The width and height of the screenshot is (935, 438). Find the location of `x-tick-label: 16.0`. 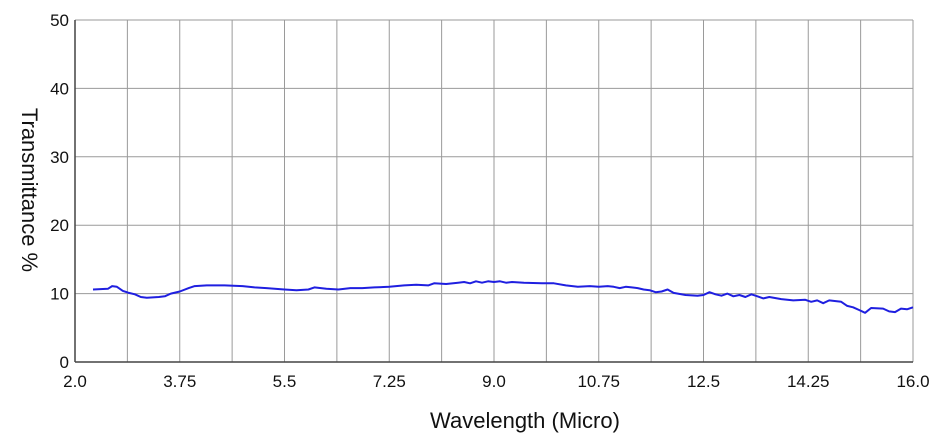

x-tick-label: 16.0 is located at coordinates (912, 381).